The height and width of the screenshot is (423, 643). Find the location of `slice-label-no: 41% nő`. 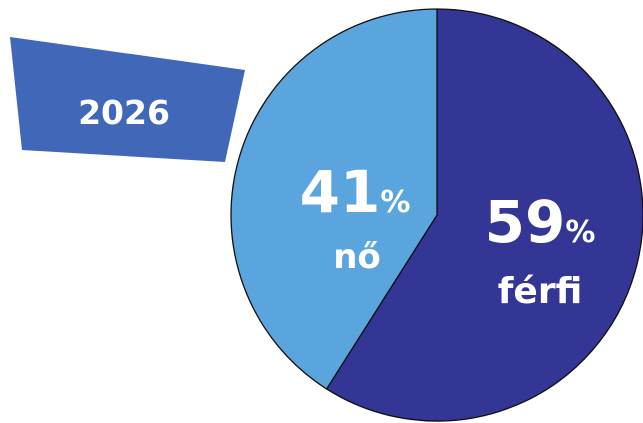

slice-label-no: 41% nő is located at coordinates (355, 217).